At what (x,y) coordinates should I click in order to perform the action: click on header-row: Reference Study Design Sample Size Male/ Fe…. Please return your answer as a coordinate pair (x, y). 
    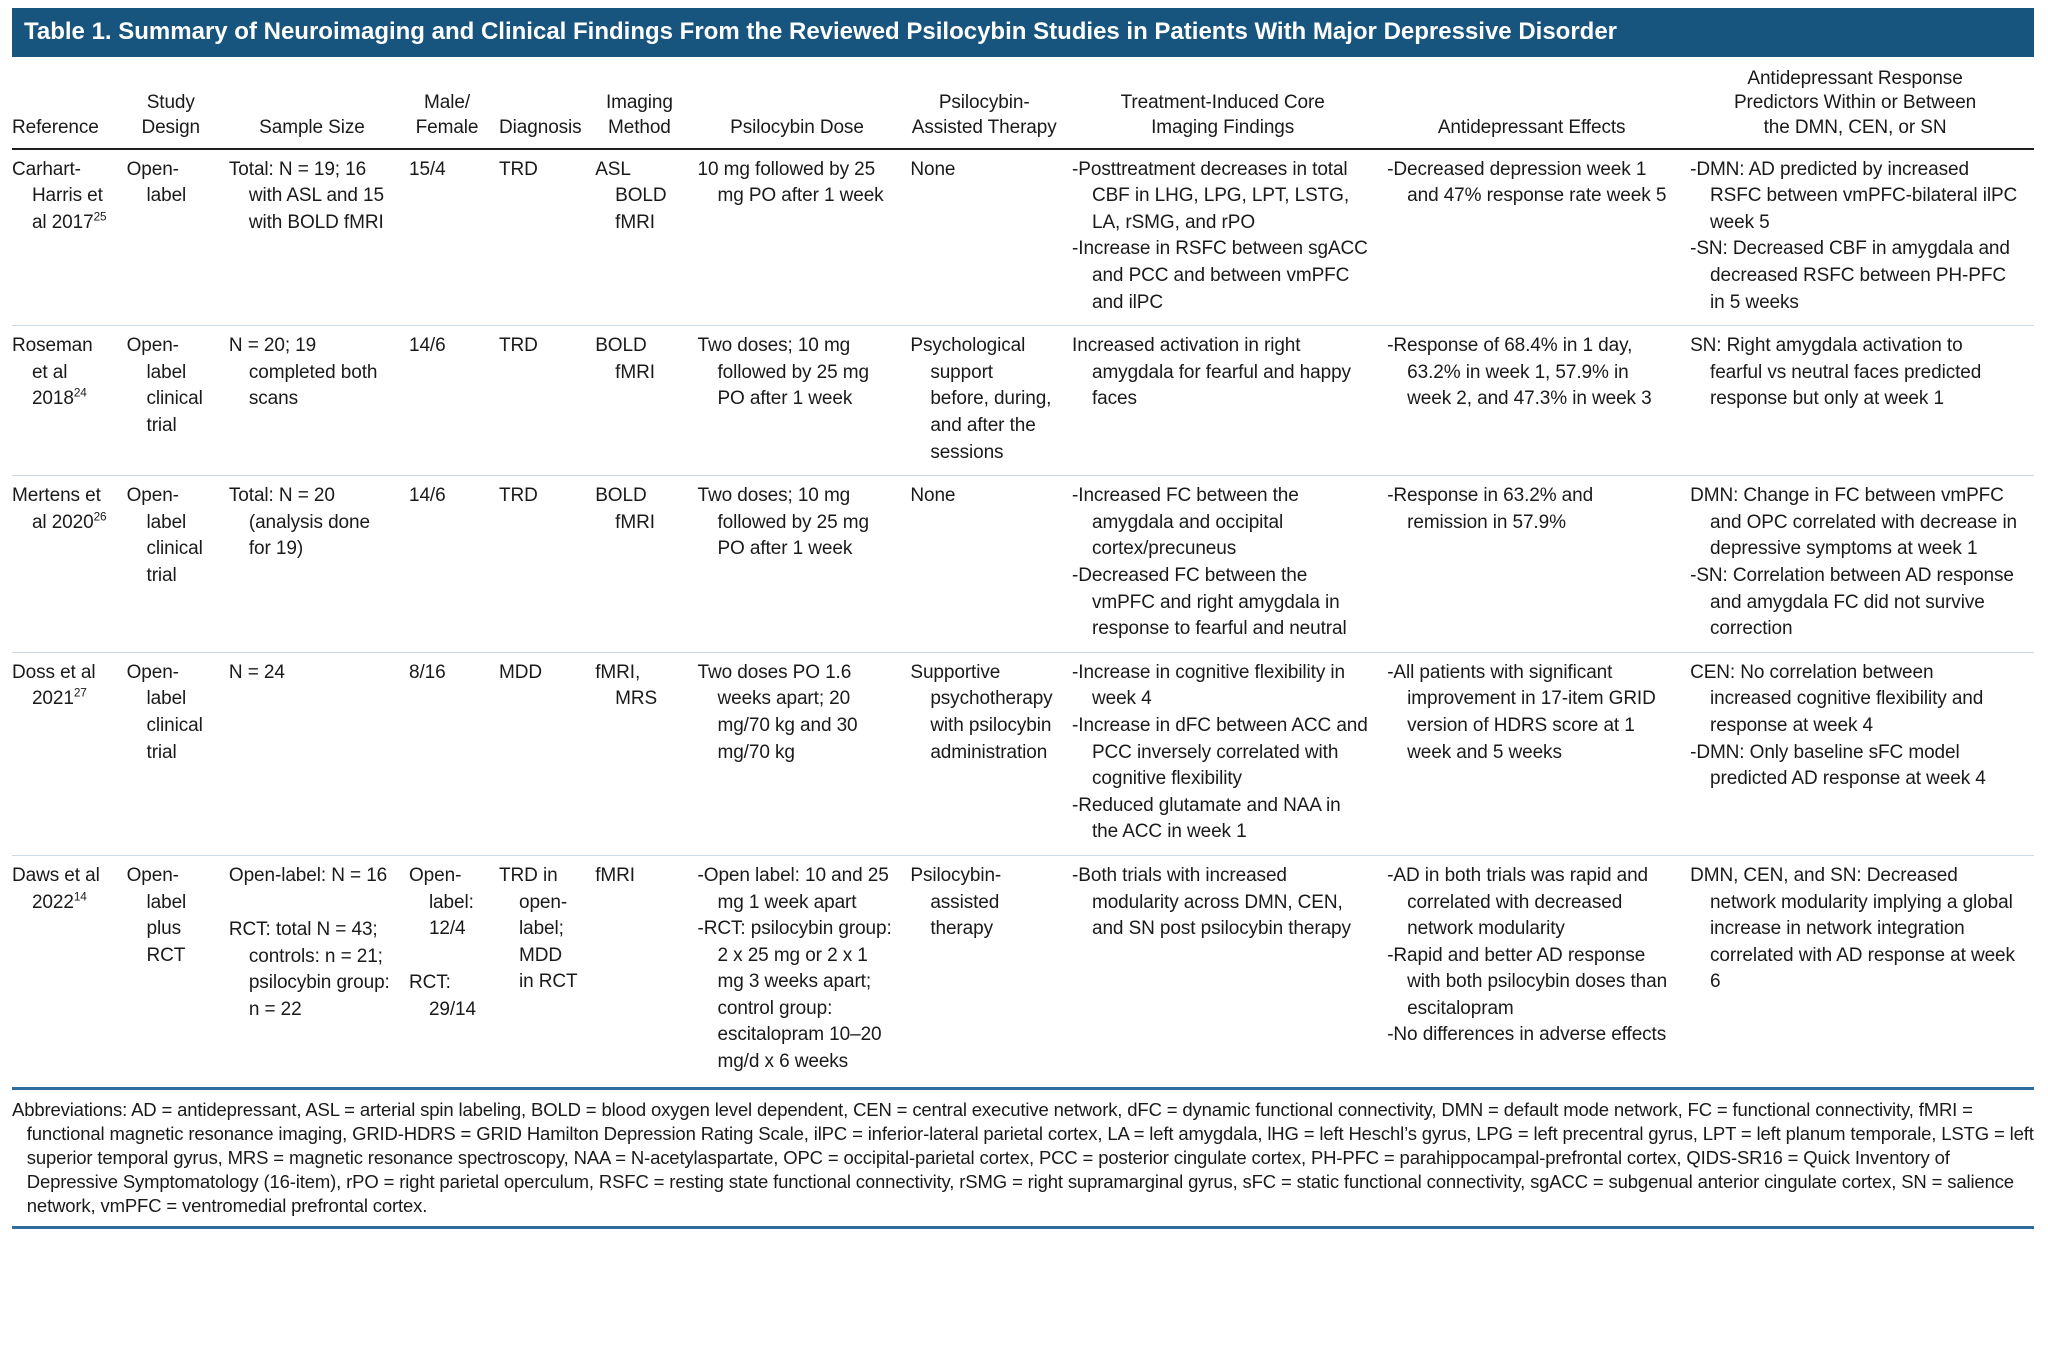
    Looking at the image, I should click on (1023, 108).